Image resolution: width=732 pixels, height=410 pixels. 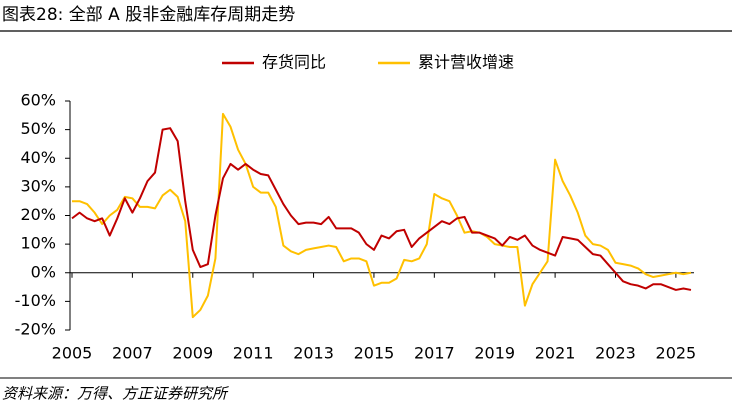 I want to click on y-tick-label: 10%, so click(x=38, y=243).